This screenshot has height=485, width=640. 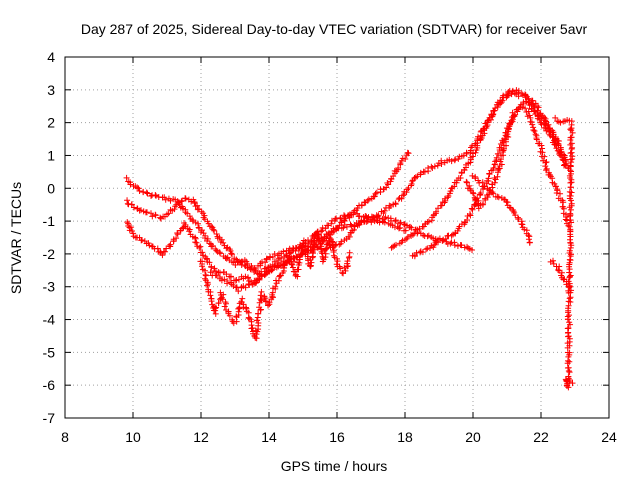 What do you see at coordinates (473, 437) in the screenshot?
I see `x-tick-label: 20` at bounding box center [473, 437].